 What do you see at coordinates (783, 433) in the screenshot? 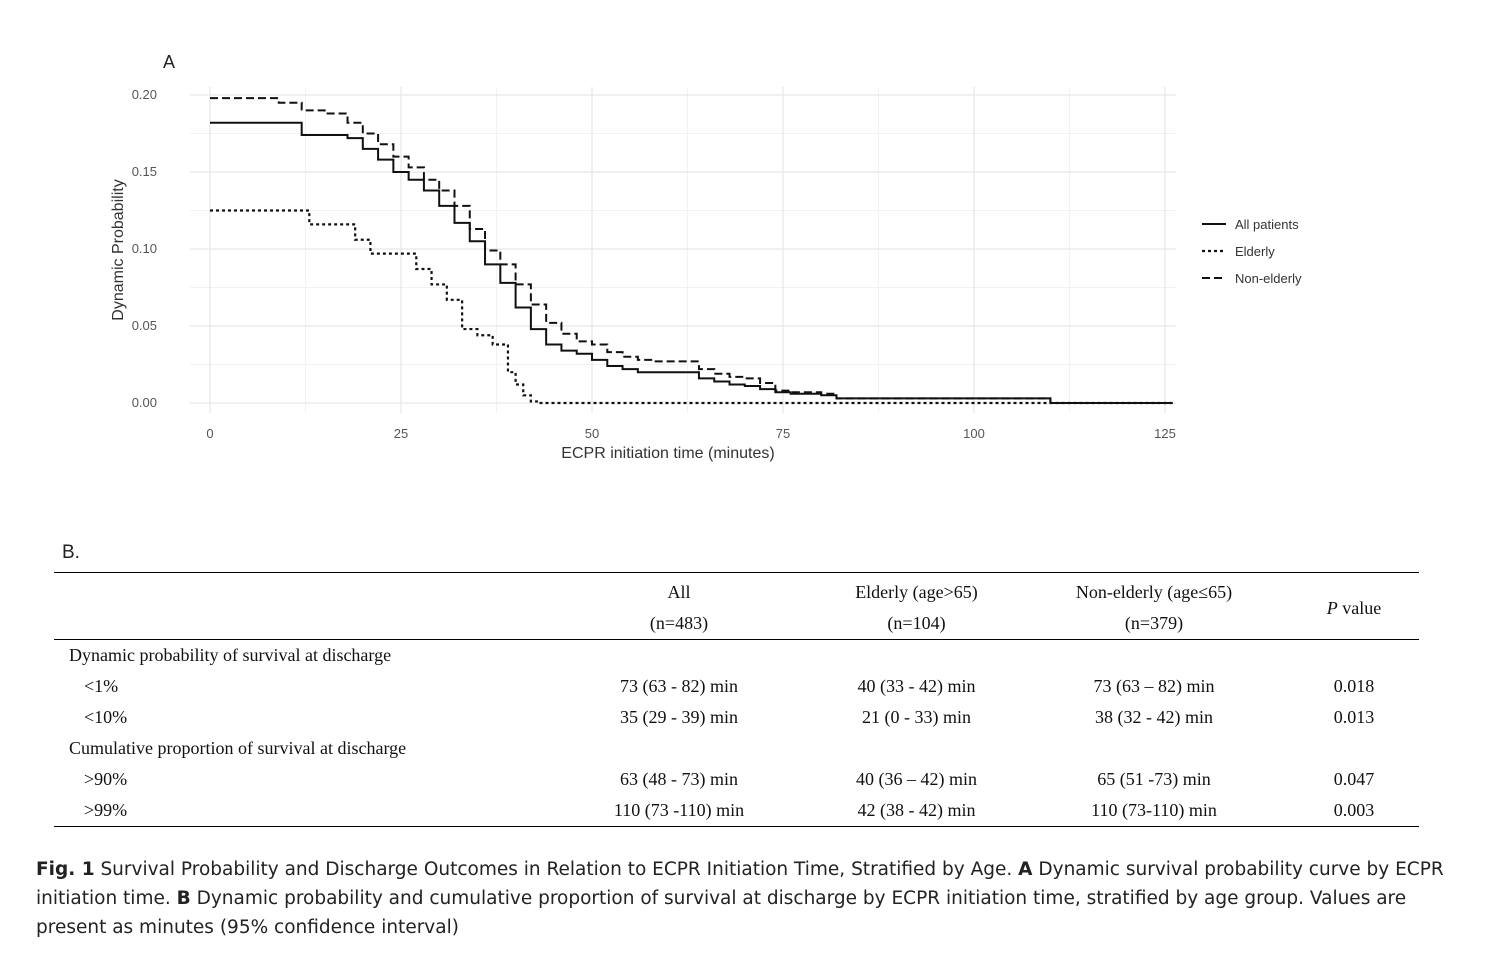
I see `x-tick-label: 75` at bounding box center [783, 433].